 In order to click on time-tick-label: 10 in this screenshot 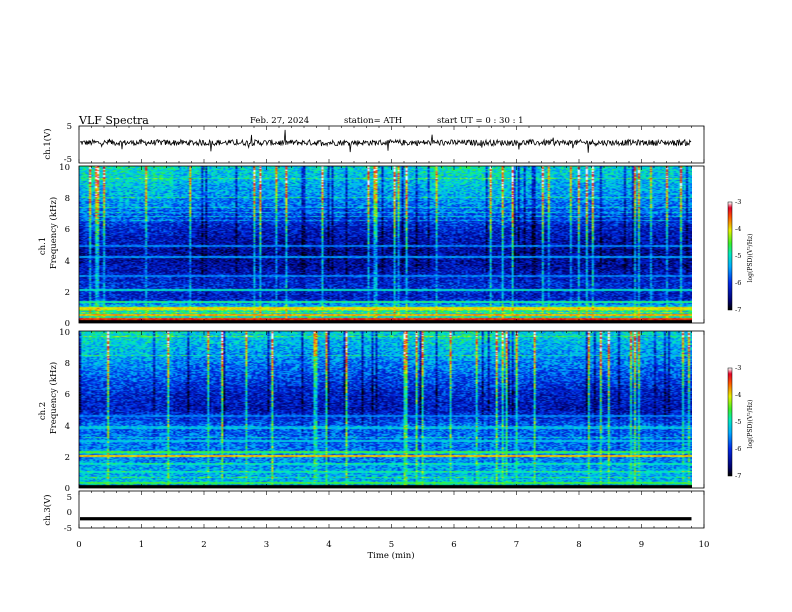, I will do `click(704, 545)`.